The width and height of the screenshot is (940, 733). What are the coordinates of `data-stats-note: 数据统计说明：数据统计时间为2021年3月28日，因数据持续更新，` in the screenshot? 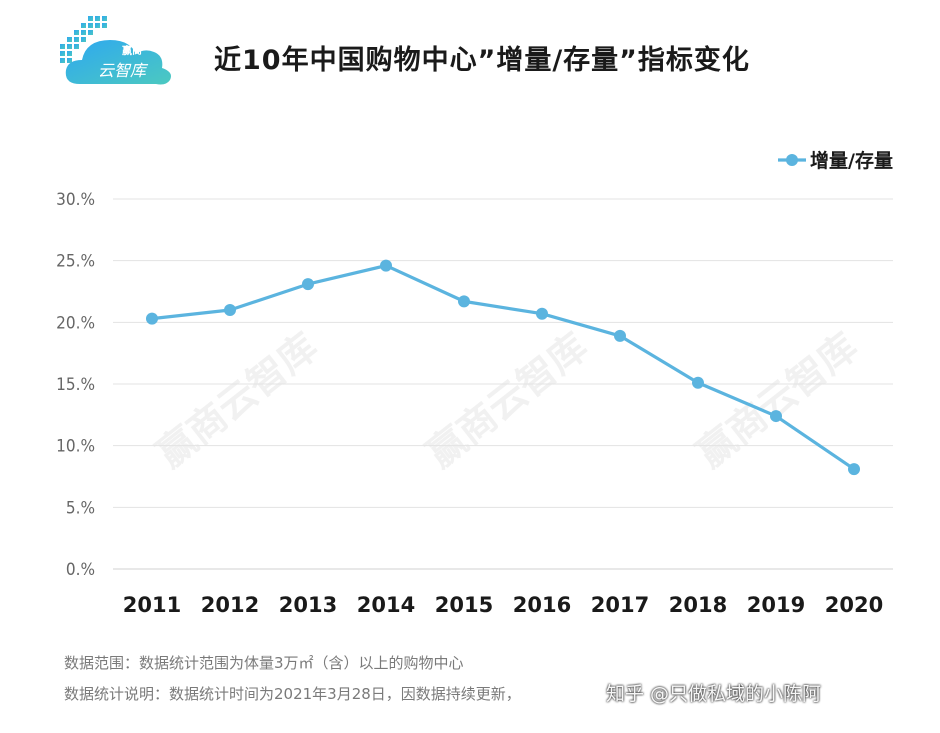 It's located at (292, 694).